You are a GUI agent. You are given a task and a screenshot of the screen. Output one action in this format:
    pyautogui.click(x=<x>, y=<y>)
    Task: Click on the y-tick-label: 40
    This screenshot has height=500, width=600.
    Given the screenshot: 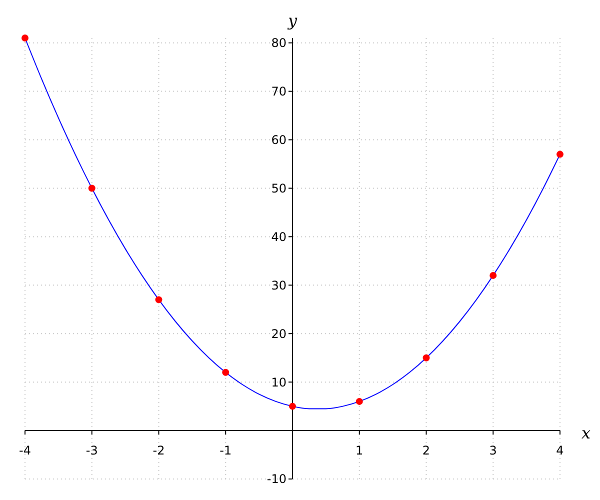 What is the action you would take?
    pyautogui.click(x=278, y=237)
    